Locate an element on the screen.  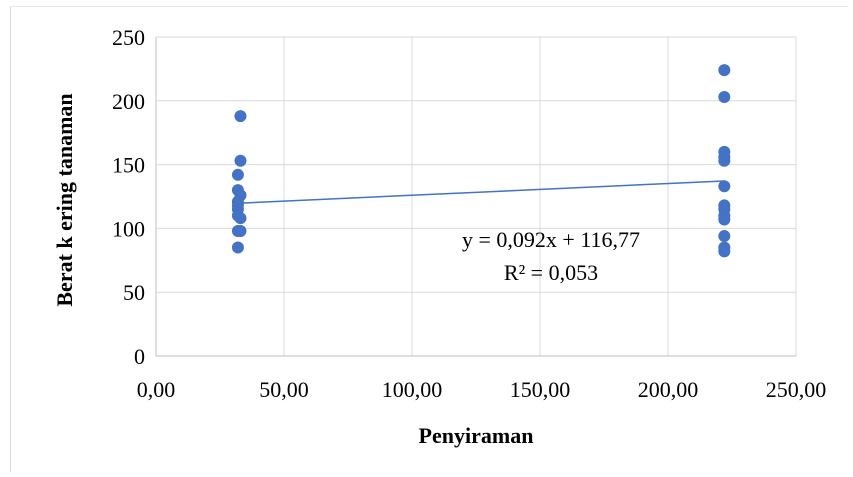
y-axis-title: Berat k ering tanaman is located at coordinates (64, 199).